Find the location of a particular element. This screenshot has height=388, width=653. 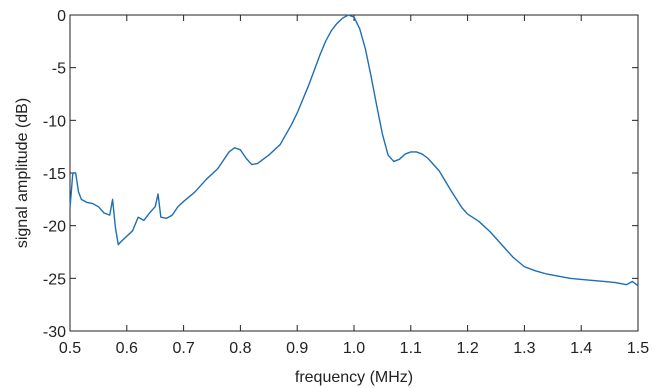

y-tick-labels: 0 -5 -10 -15 -20 -25 -30 is located at coordinates (54, 174).